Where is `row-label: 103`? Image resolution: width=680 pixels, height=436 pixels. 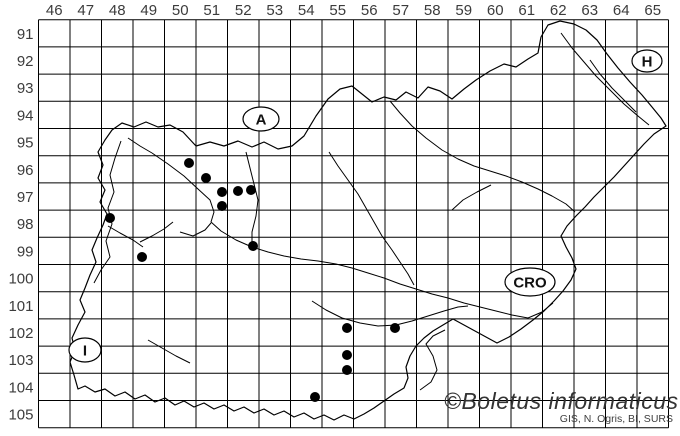 row-label: 103 is located at coordinates (20, 360).